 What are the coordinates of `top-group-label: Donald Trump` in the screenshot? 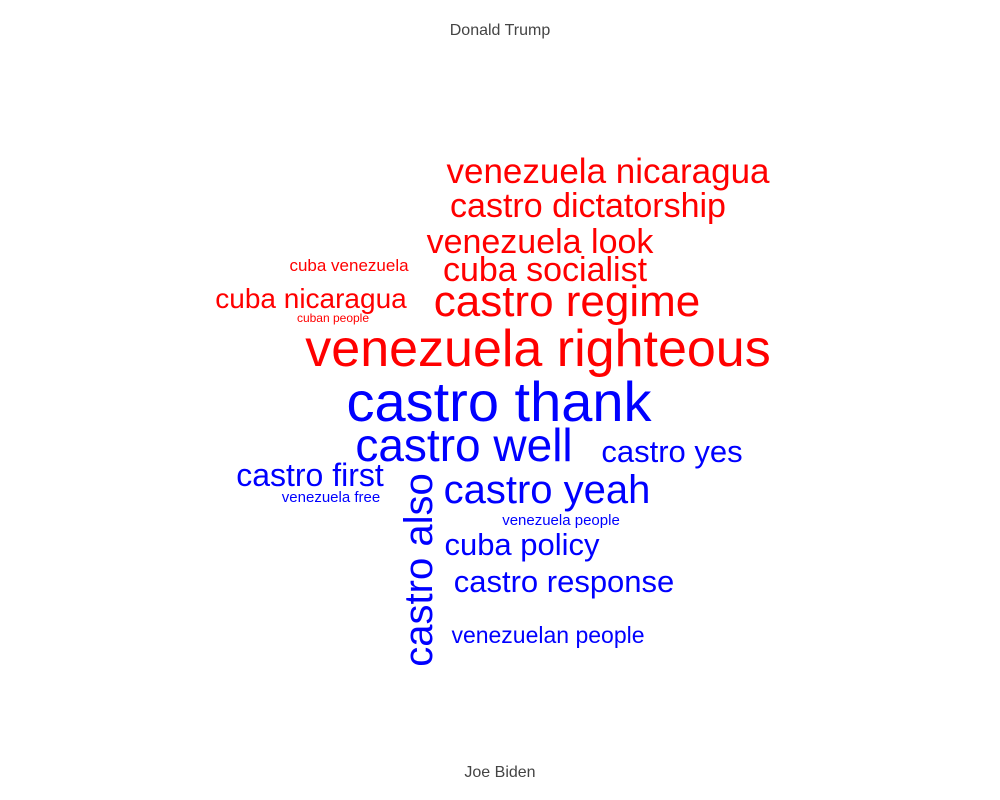 It's located at (500, 30).